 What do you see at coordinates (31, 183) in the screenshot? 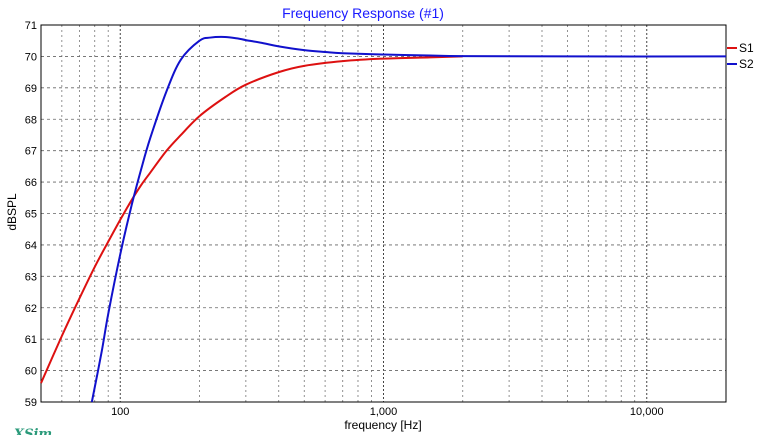
I see `y-tick-label: 66` at bounding box center [31, 183].